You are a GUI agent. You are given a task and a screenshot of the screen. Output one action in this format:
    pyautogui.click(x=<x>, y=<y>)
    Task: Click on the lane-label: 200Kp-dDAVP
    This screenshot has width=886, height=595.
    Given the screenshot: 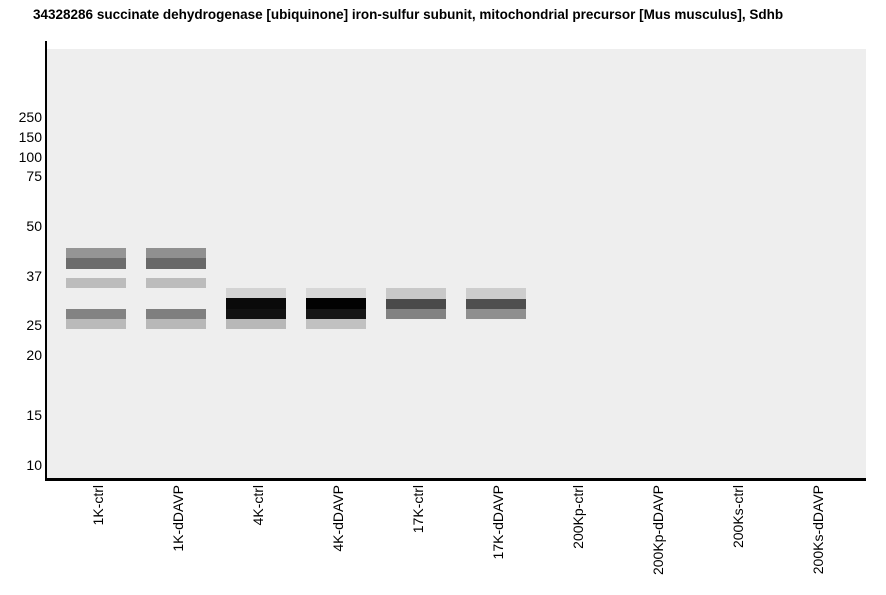 What is the action you would take?
    pyautogui.click(x=695, y=529)
    